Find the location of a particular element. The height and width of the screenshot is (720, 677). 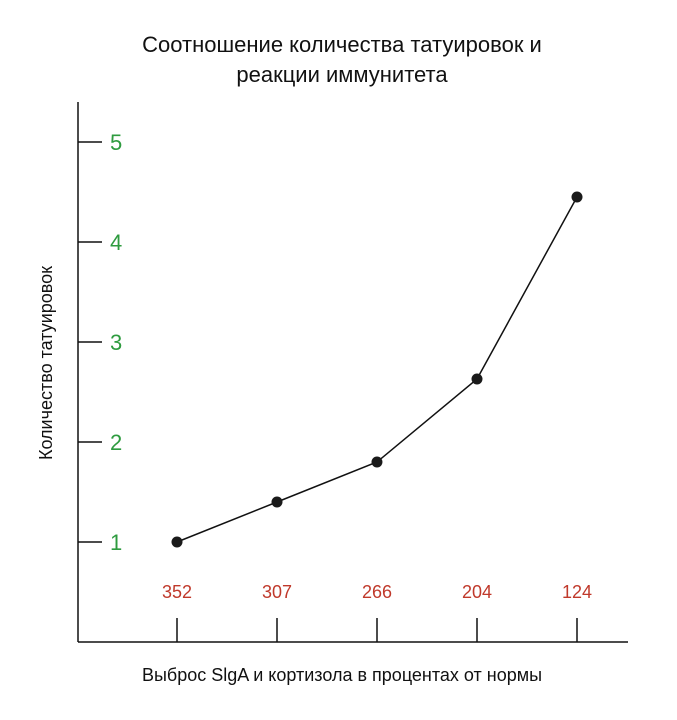

y-tick-label: 2 is located at coordinates (116, 442).